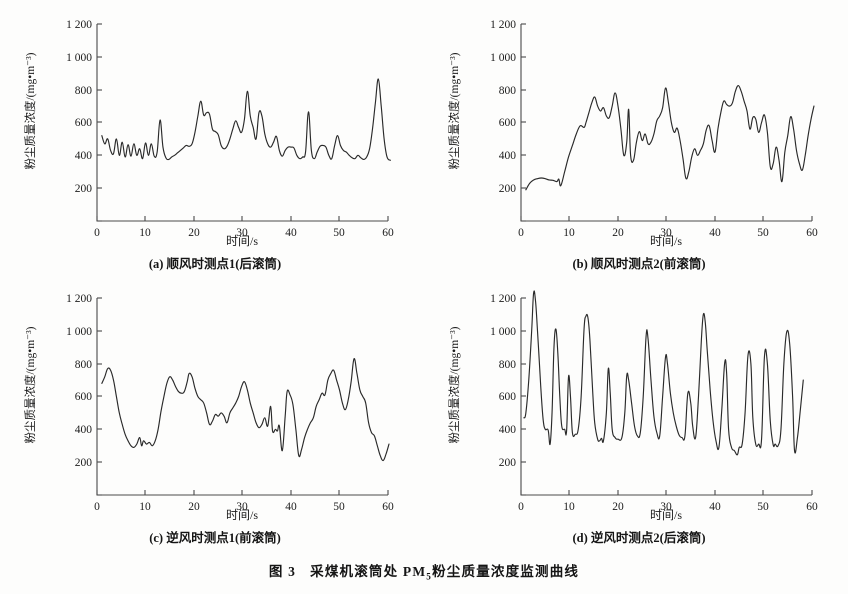  What do you see at coordinates (99, 396) in the screenshot?
I see `y-ticks-c` at bounding box center [99, 396].